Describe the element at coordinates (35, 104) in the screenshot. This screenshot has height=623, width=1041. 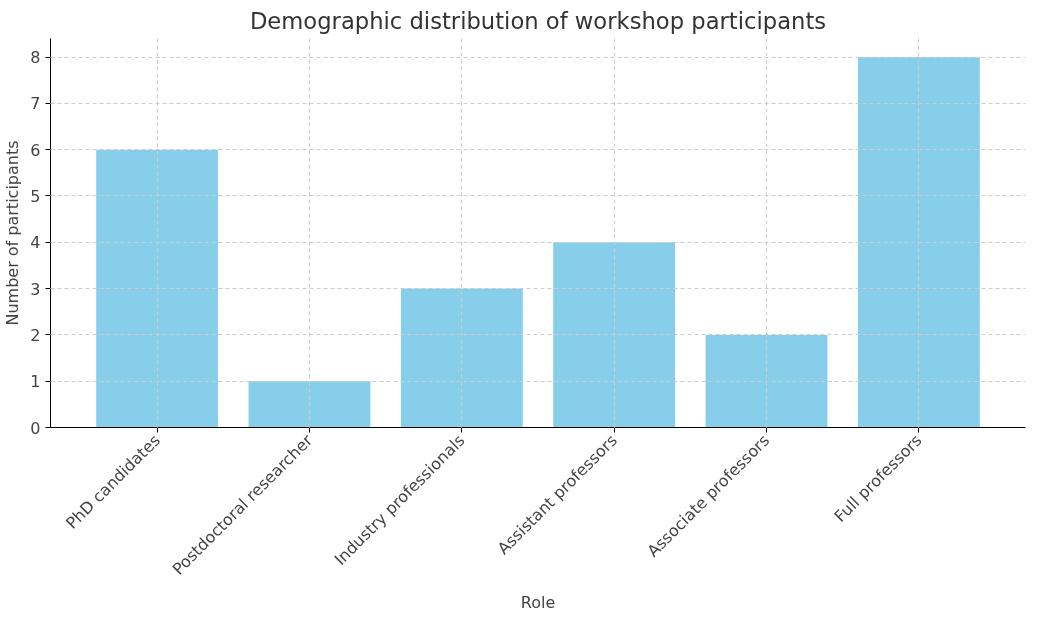
I see `y-tick-label: 7` at that location.